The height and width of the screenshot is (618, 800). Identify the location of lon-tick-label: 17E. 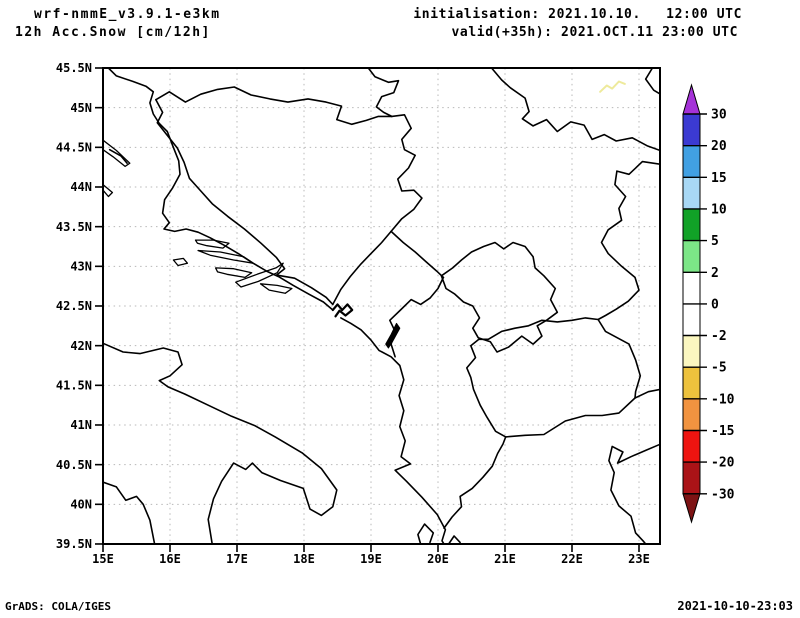
(237, 559).